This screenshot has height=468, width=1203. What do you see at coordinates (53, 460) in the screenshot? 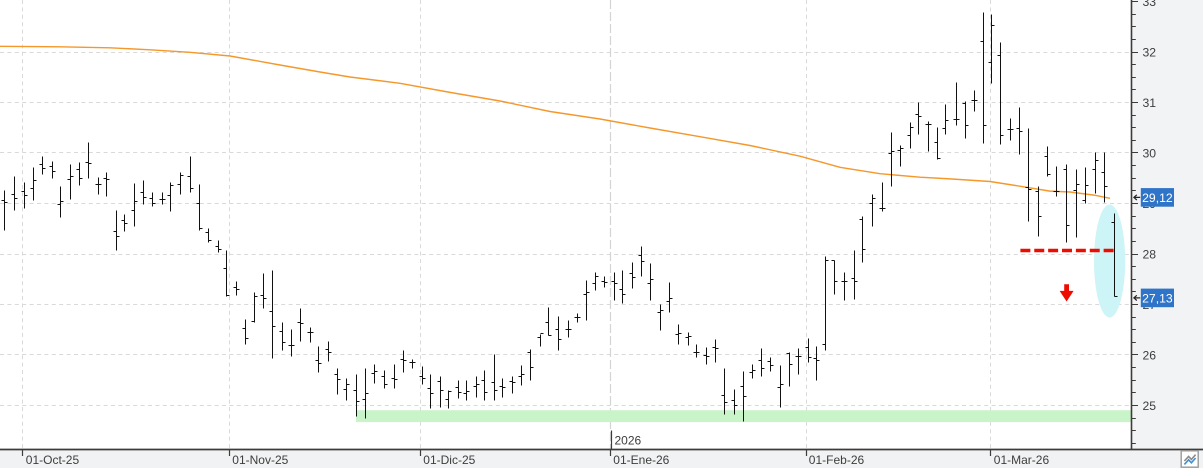
I see `svg-text: 01-Oct-25` at bounding box center [53, 460].